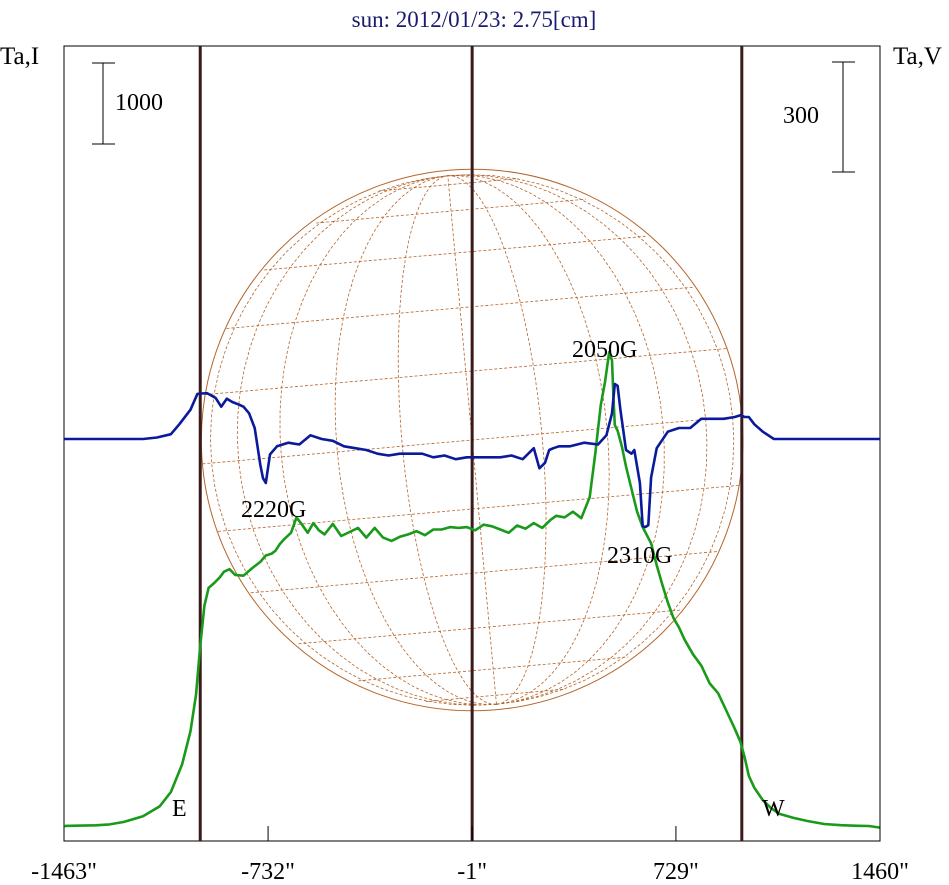  What do you see at coordinates (474, 19) in the screenshot?
I see `chart-title: sun: 2012/01/23: 2.75[cm]` at bounding box center [474, 19].